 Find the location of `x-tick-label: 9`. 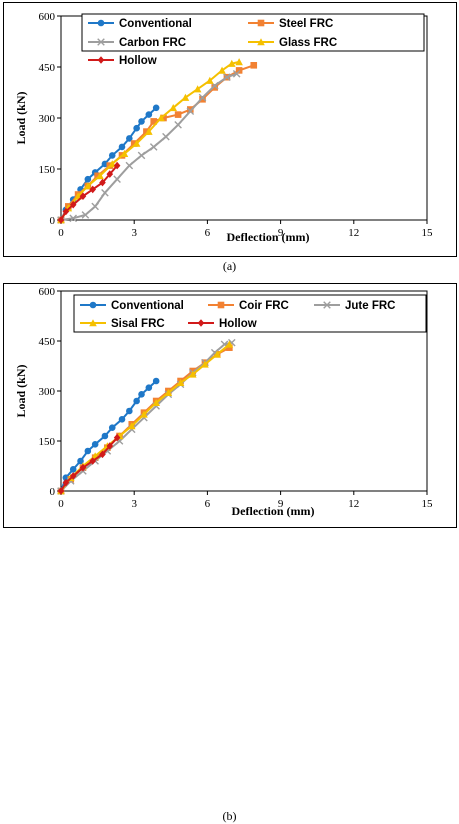

x-tick-label: 9 is located at coordinates (281, 233).